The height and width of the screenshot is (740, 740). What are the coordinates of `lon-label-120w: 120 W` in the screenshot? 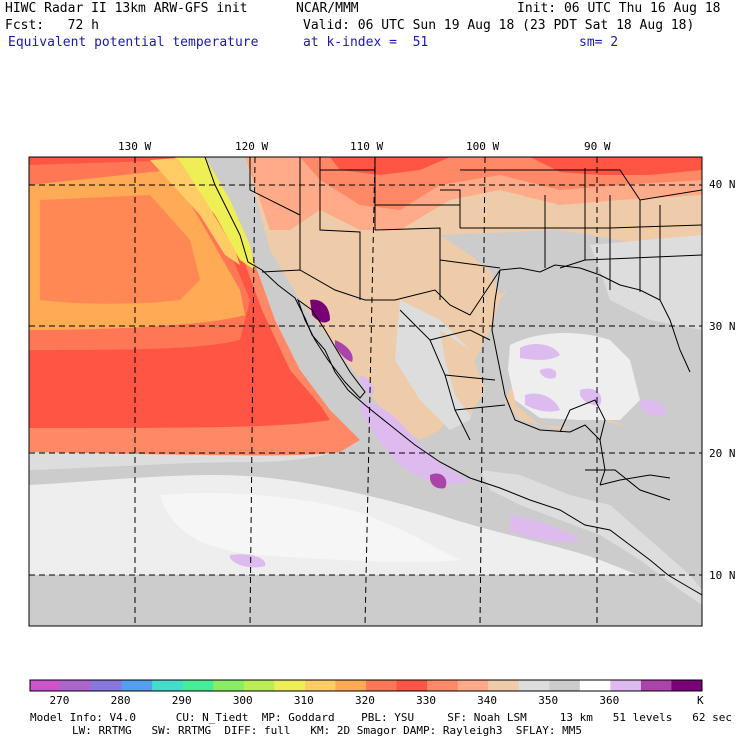 It's located at (252, 146).